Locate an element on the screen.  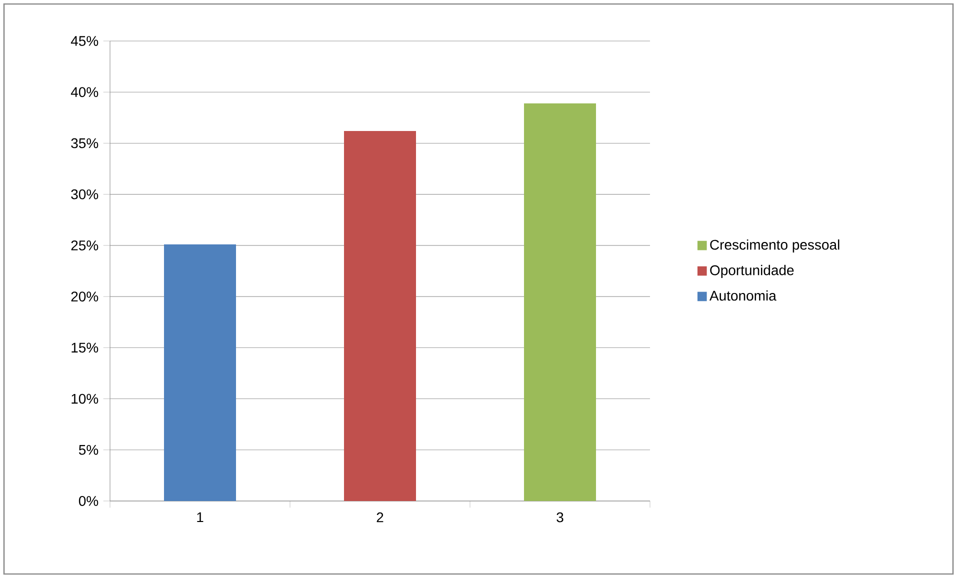
x-tick-label: 1 is located at coordinates (200, 517).